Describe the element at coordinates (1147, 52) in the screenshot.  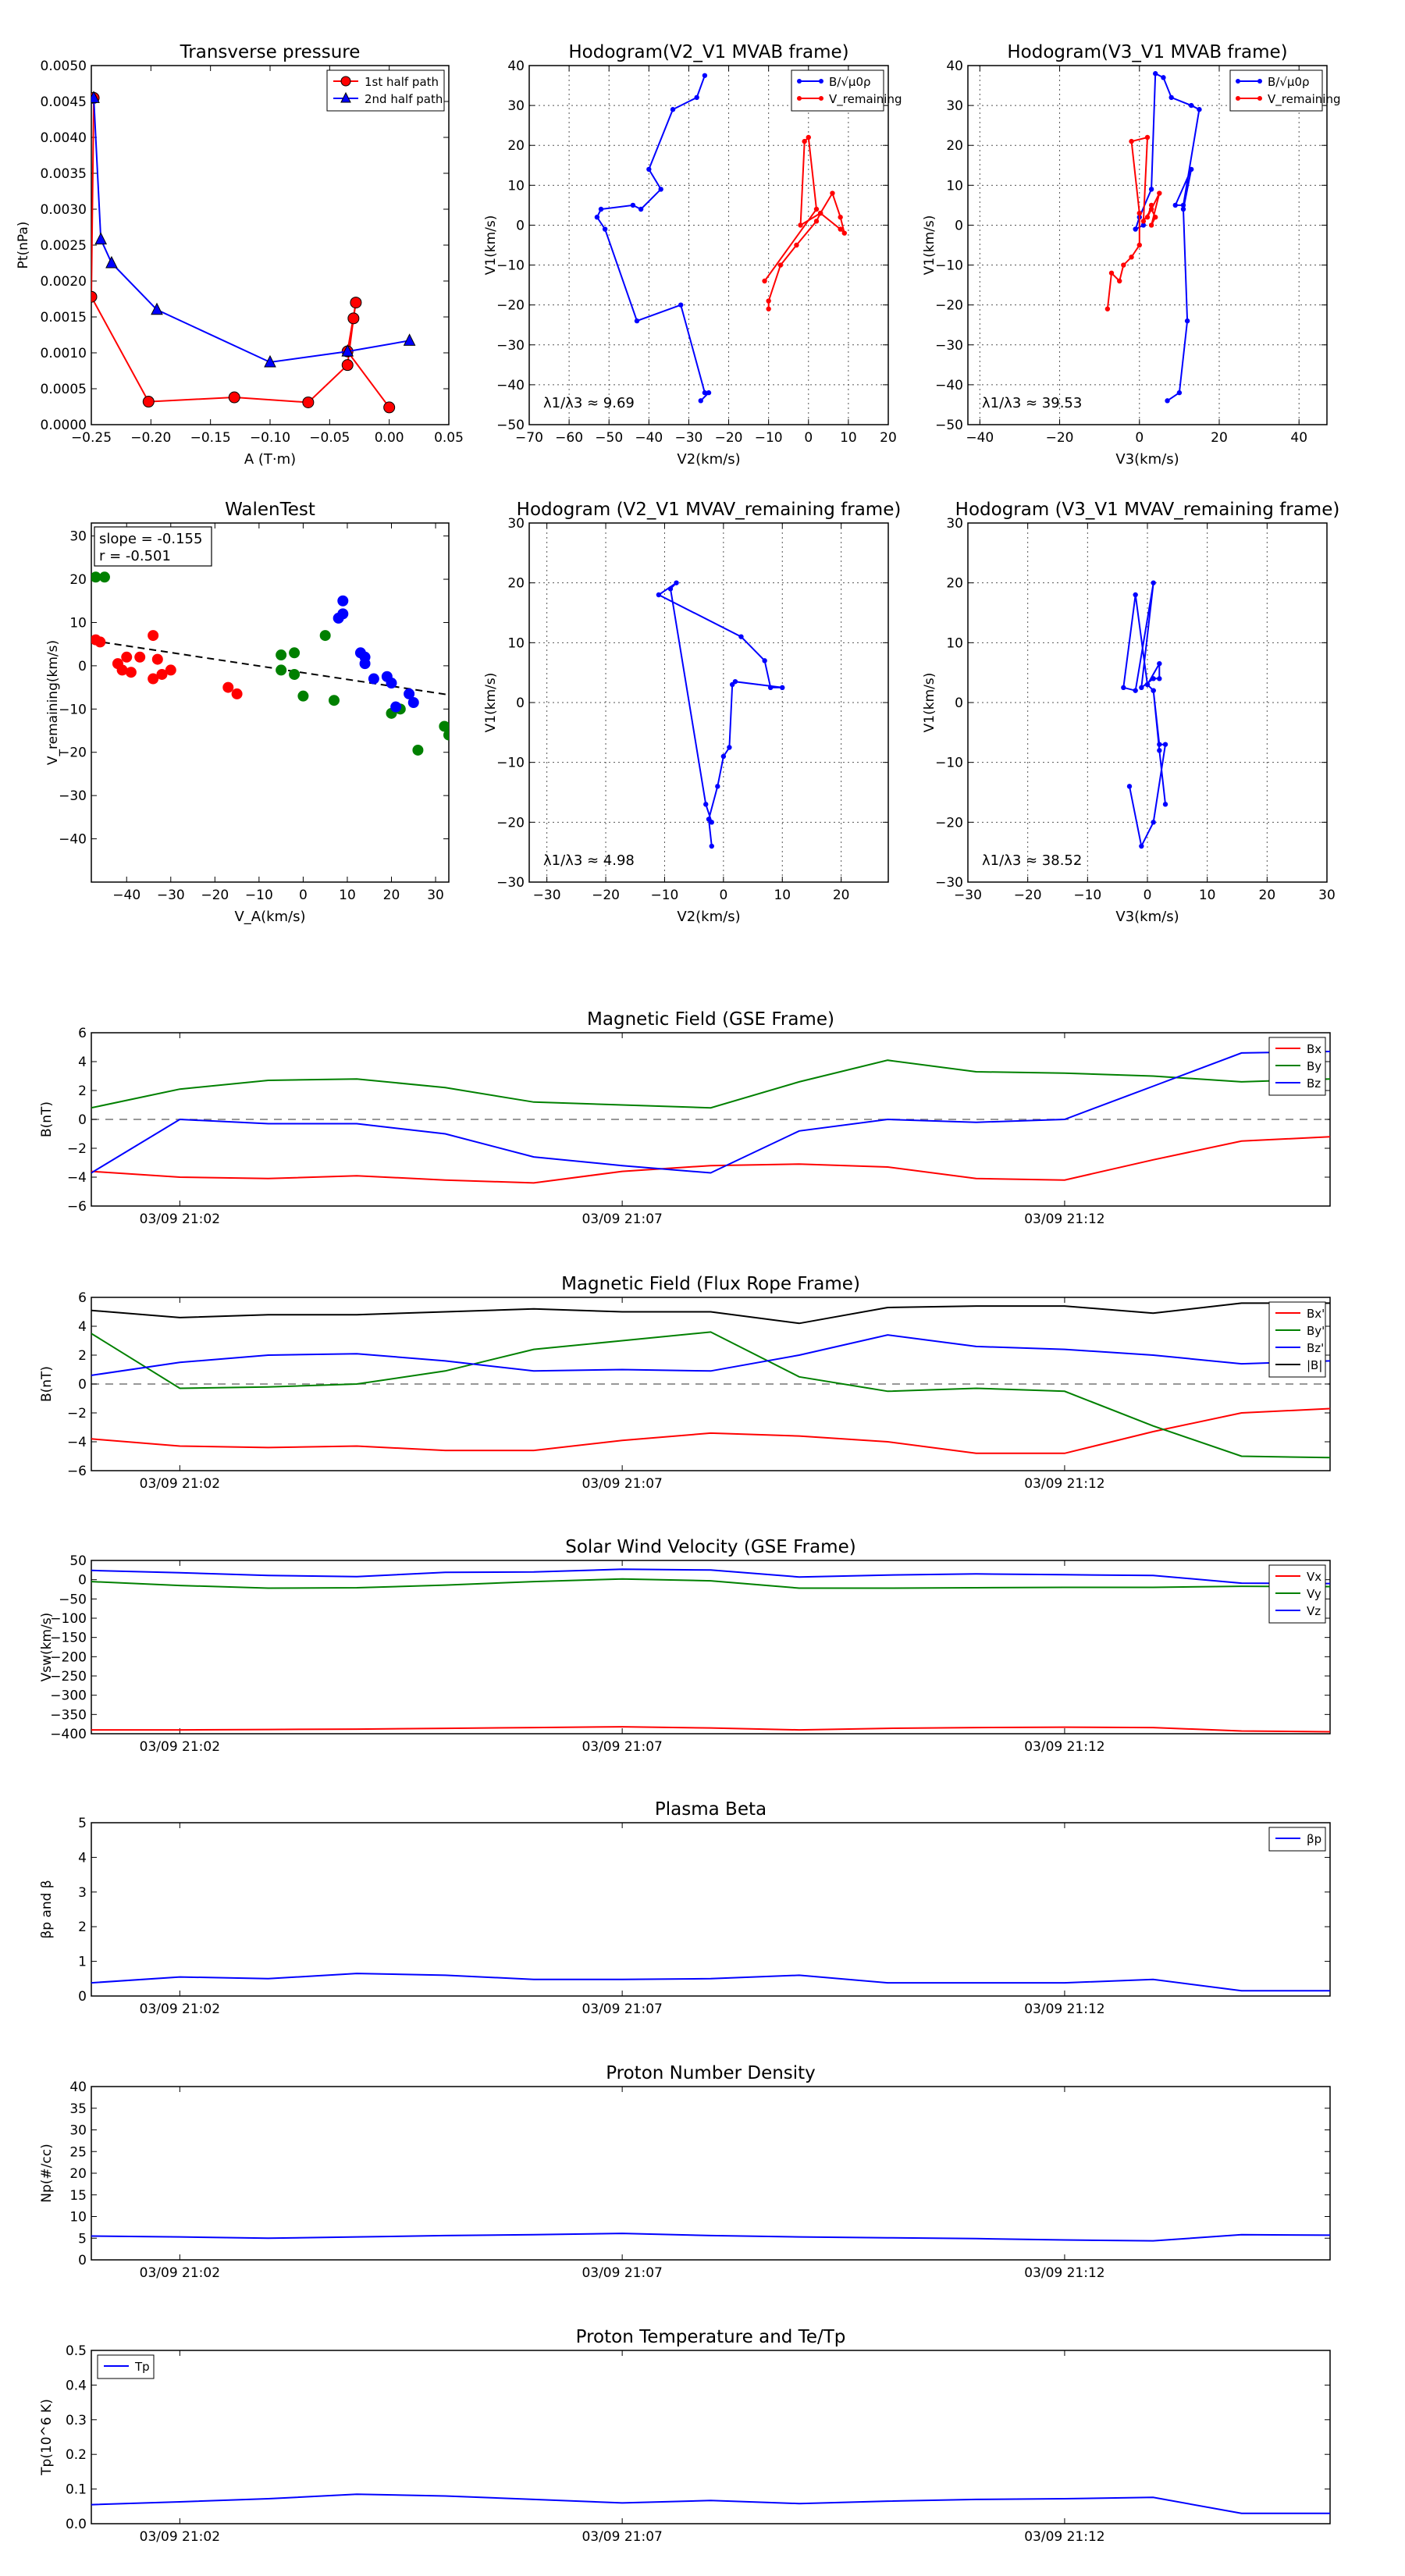
I see `hodogram-v3v1-mvab-title: Hodogram(V3_V1 MVAB frame)` at that location.